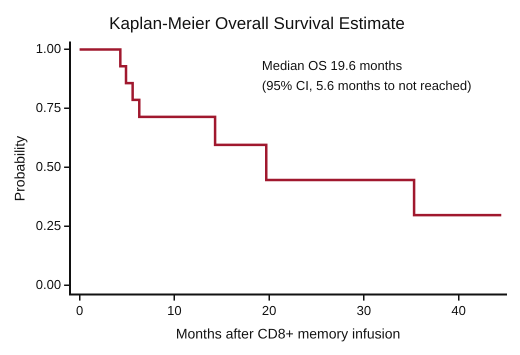 The height and width of the screenshot is (355, 520). What do you see at coordinates (80, 310) in the screenshot?
I see `x-tick-label: 0` at bounding box center [80, 310].